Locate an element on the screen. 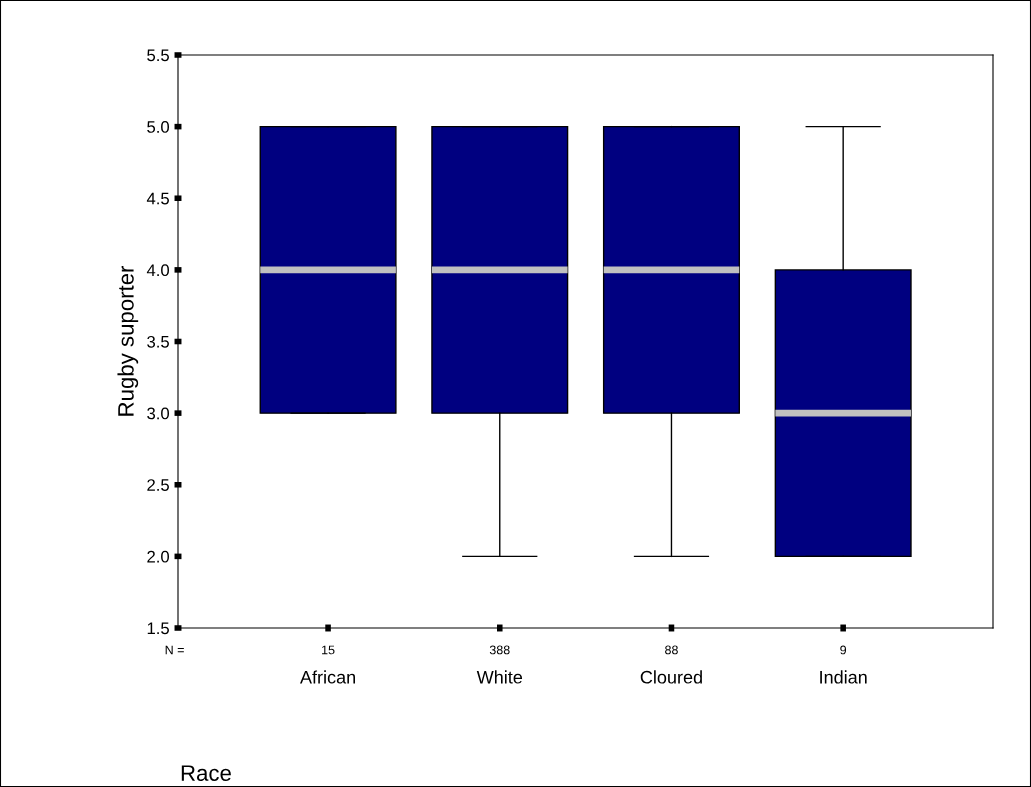 The image size is (1031, 787). y-tick-label: 5.5 is located at coordinates (158, 55).